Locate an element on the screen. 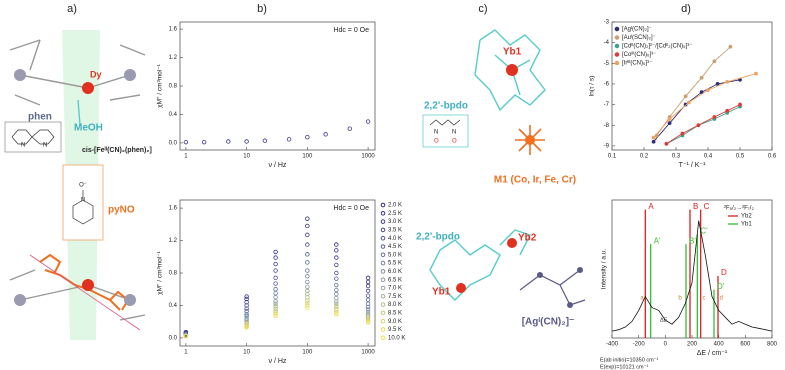 This screenshot has width=785, height=370. legend-title: ²F₅/₂→²F₇/₂ is located at coordinates (739, 209).